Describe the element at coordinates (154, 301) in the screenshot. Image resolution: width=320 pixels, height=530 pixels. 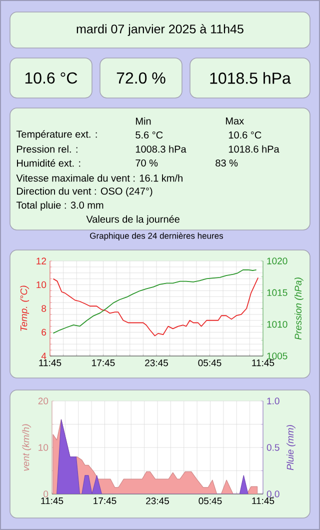
I see `line-series` at that location.